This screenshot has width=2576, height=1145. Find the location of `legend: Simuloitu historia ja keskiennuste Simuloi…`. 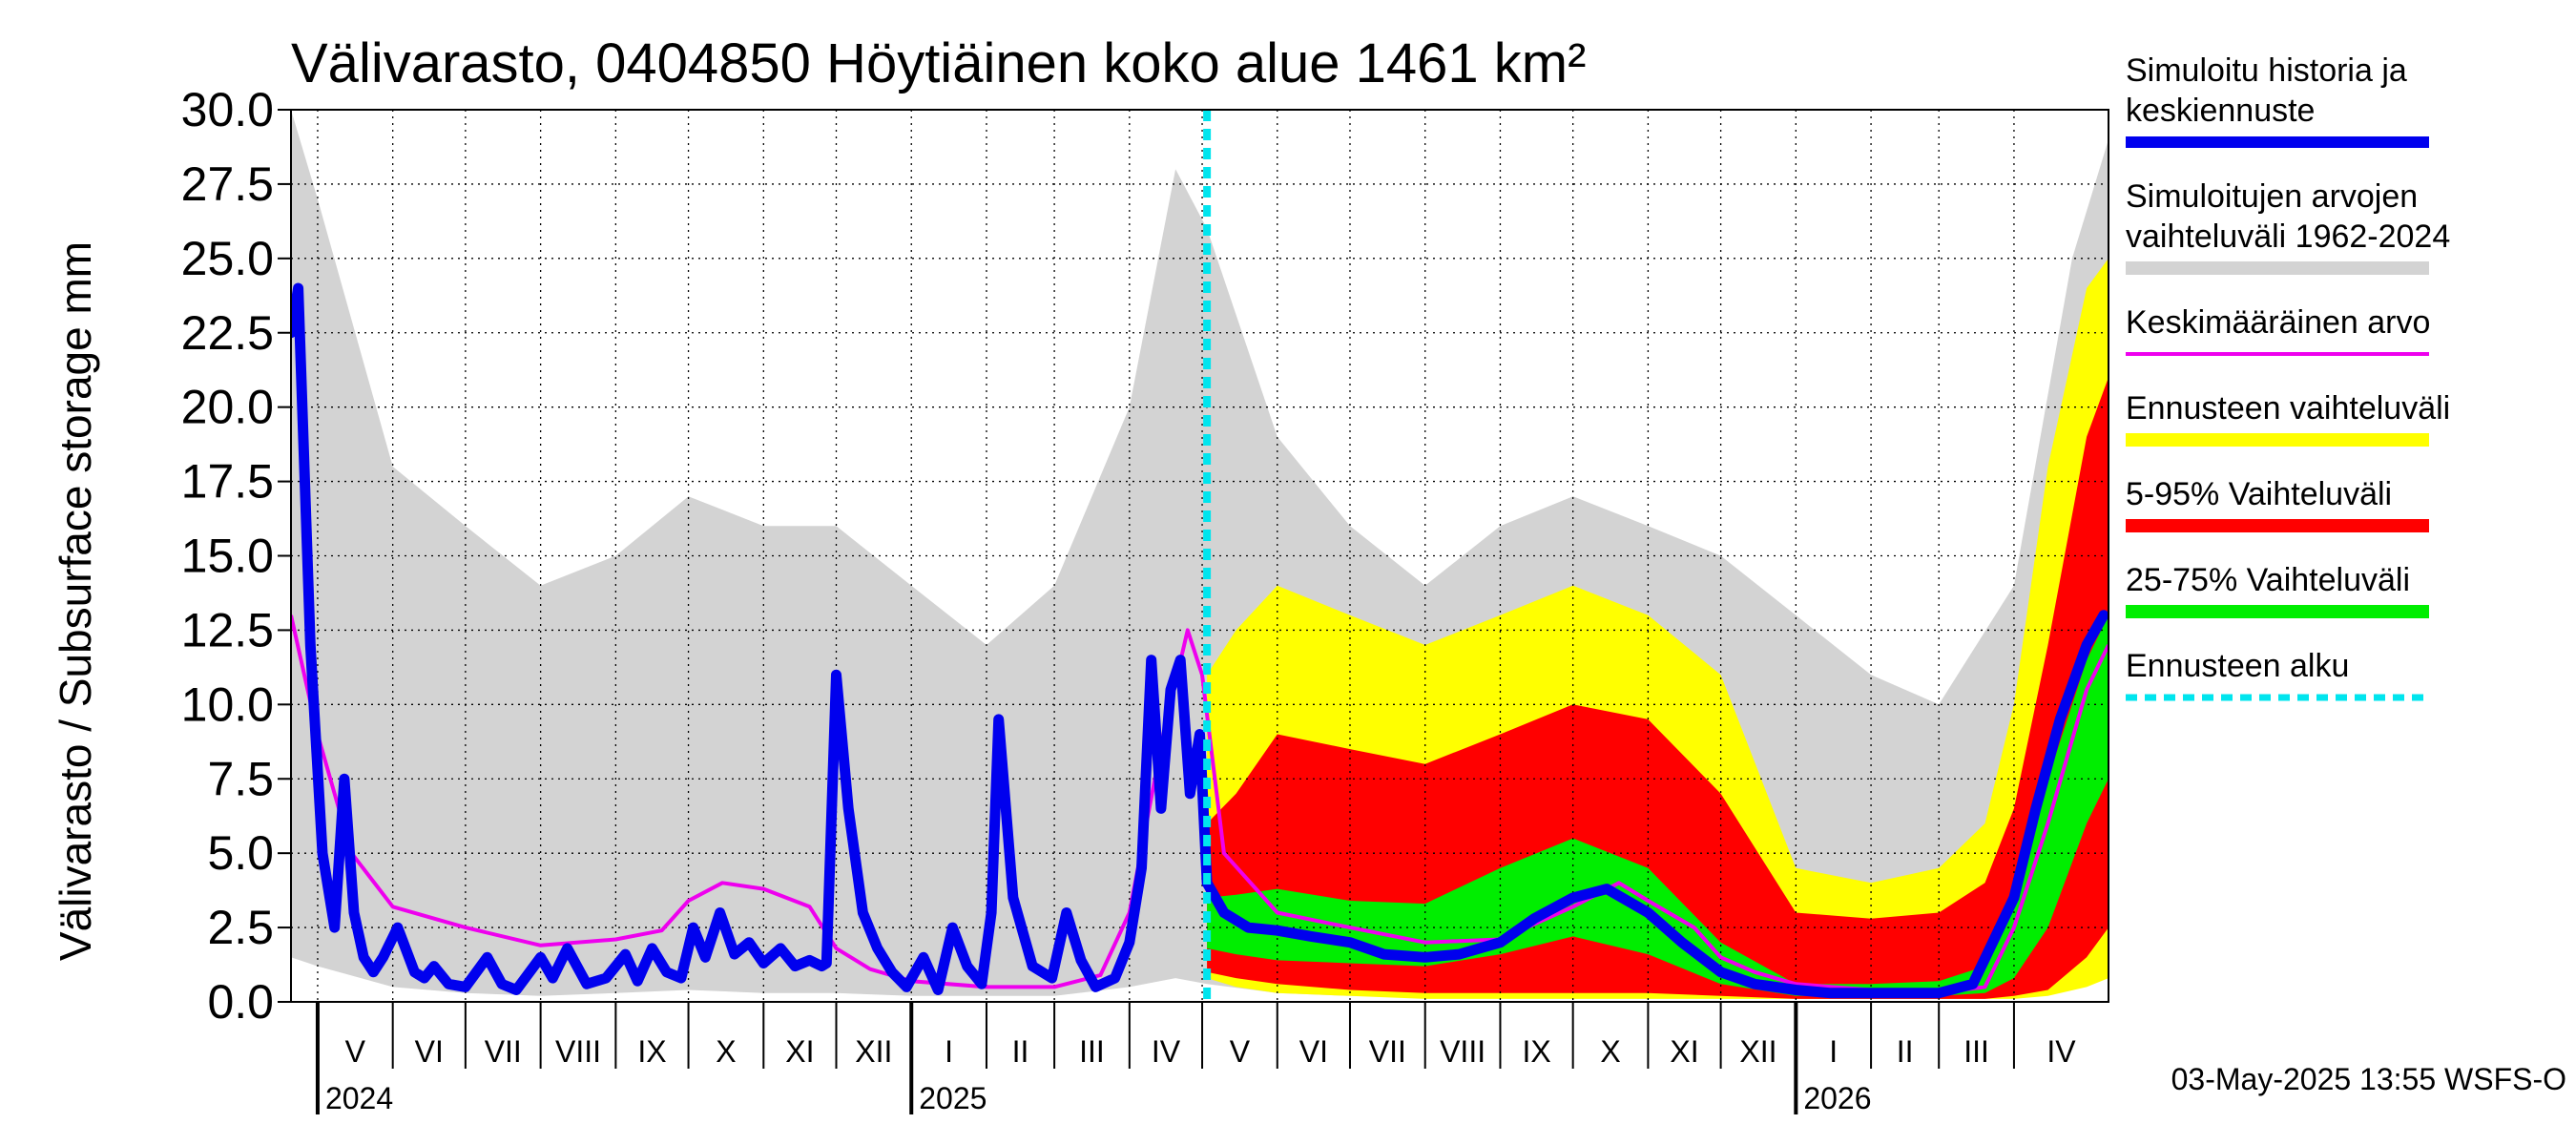

legend: Simuloitu historia ja keskiennuste Simuloi… is located at coordinates (2288, 377).